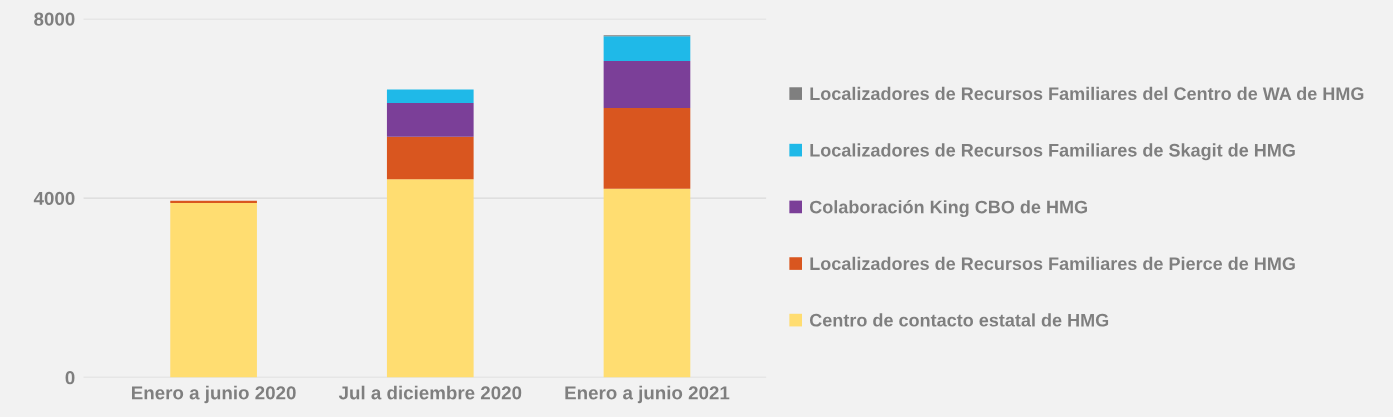  What do you see at coordinates (959, 320) in the screenshot?
I see `legend-label: Centro de contacto estatal de HMG` at bounding box center [959, 320].